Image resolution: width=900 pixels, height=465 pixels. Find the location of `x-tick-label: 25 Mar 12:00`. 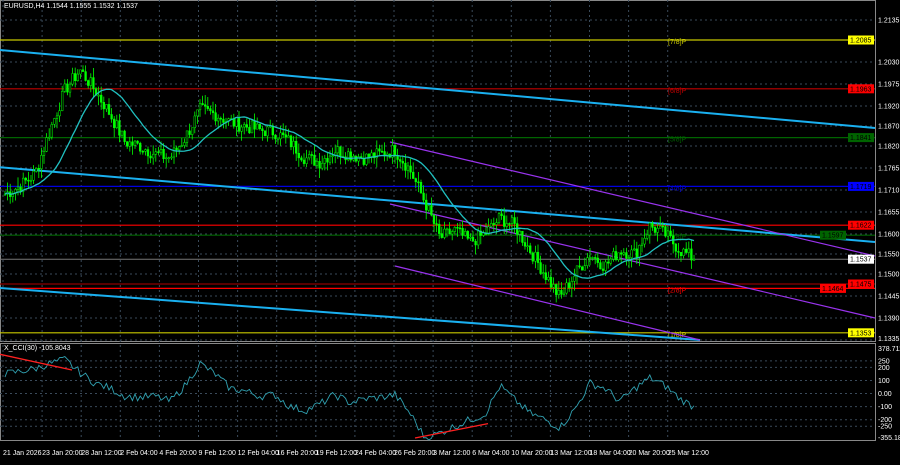

x-tick-label: 25 Mar 12:00 is located at coordinates (688, 453).